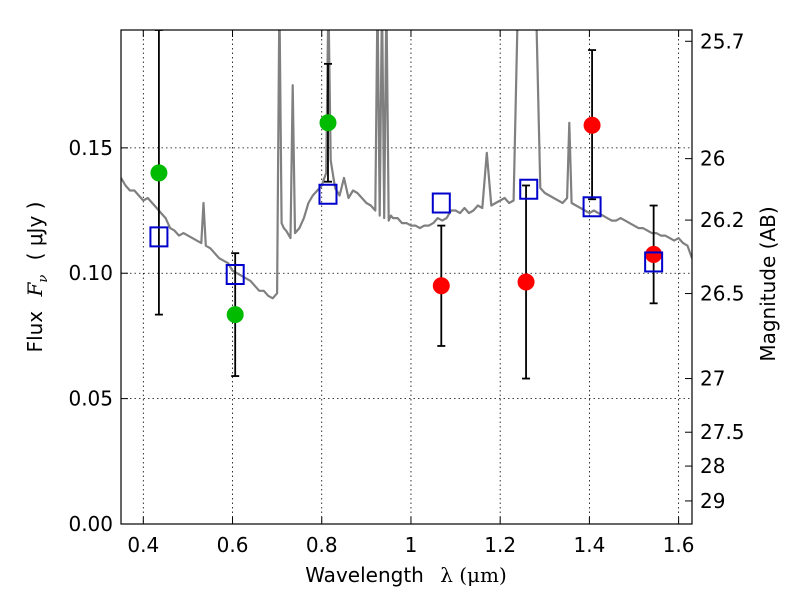 This screenshot has height=600, width=800. What do you see at coordinates (406, 575) in the screenshot?
I see `x-axis-label: Wavelength λ (μm)` at bounding box center [406, 575].